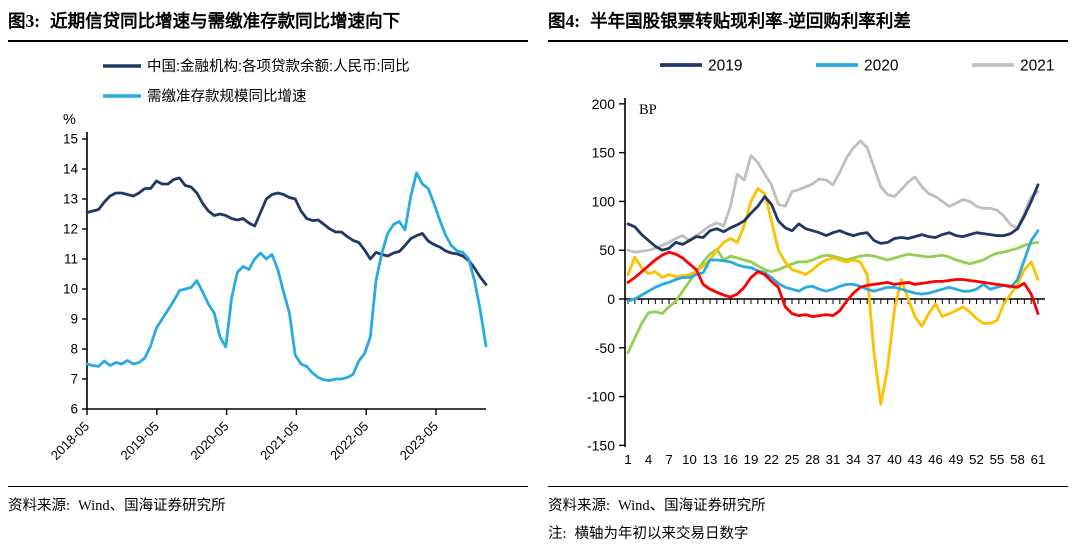 The height and width of the screenshot is (554, 1080). I want to click on series-reserve-deposit-yoy, so click(286, 276).